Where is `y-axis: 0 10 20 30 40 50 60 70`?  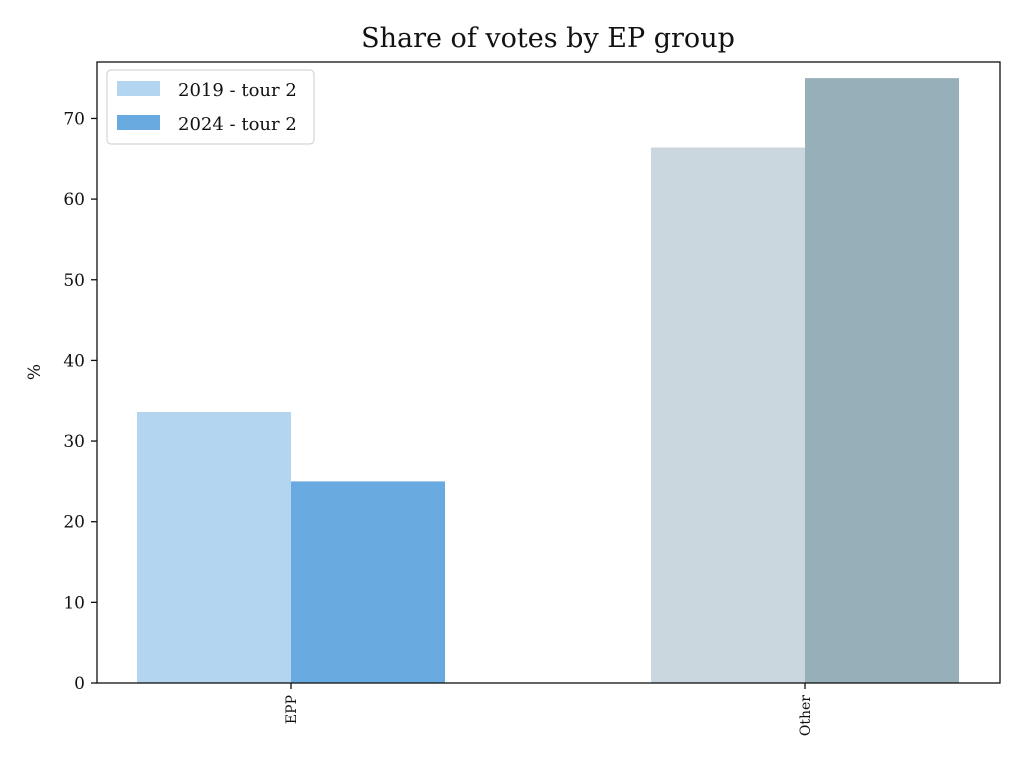 y-axis: 0 10 20 30 40 50 60 70 is located at coordinates (80, 401).